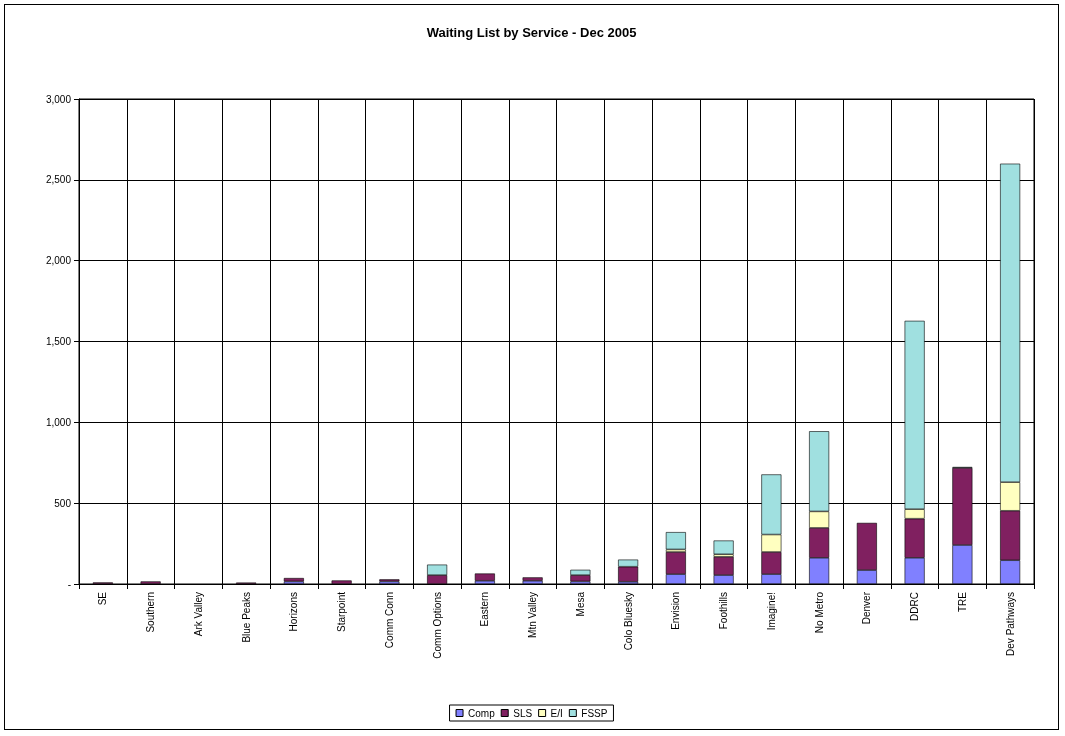  What do you see at coordinates (915, 606) in the screenshot?
I see `x-tick-label: DDRC` at bounding box center [915, 606].